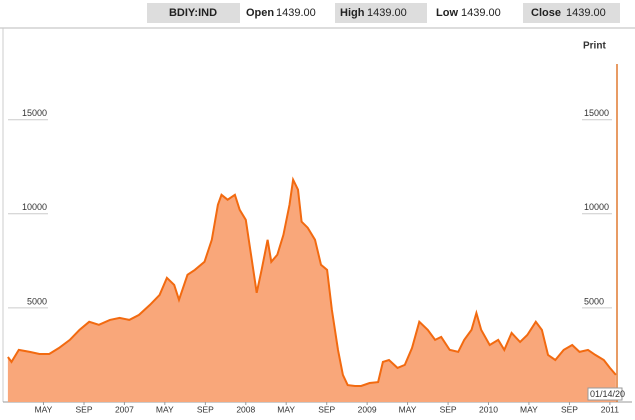 The width and height of the screenshot is (635, 420). I want to click on field-label: Close, so click(546, 13).